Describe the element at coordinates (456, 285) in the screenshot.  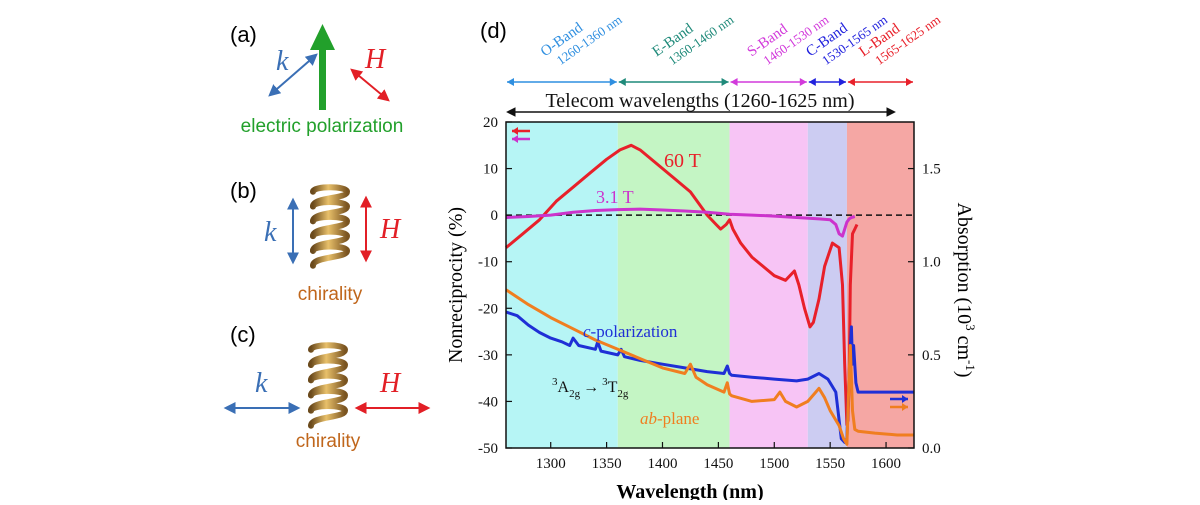
I see `y-axis-left-title: Nonreciprocity (%)` at that location.